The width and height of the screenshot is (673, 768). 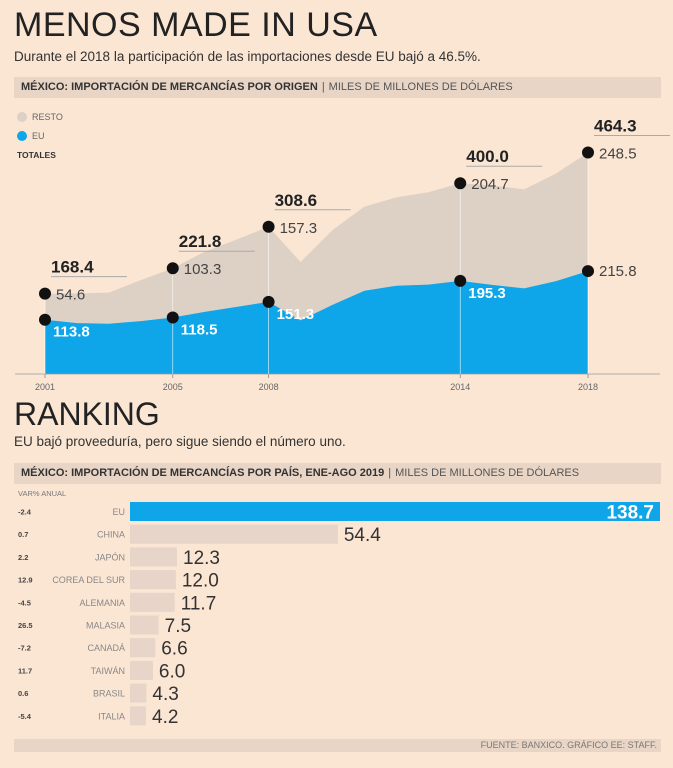 I want to click on var-pct-label: 0.6, so click(x=23, y=693).